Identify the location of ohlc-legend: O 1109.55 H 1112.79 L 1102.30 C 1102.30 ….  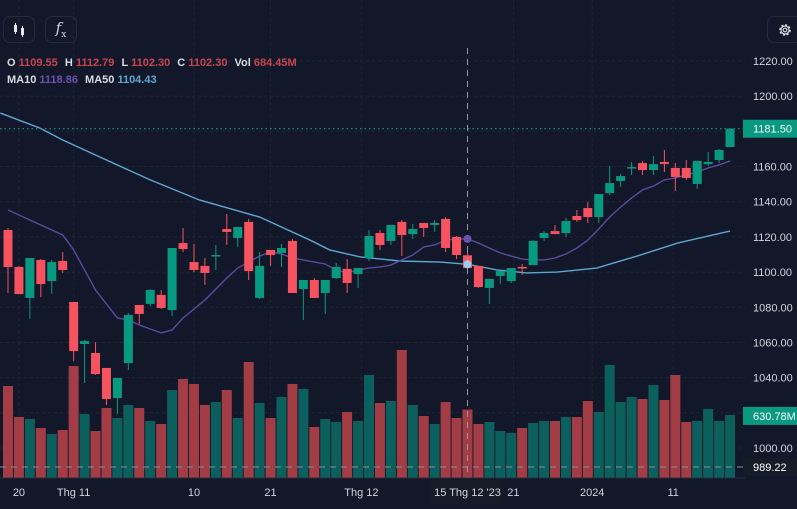
(154, 63).